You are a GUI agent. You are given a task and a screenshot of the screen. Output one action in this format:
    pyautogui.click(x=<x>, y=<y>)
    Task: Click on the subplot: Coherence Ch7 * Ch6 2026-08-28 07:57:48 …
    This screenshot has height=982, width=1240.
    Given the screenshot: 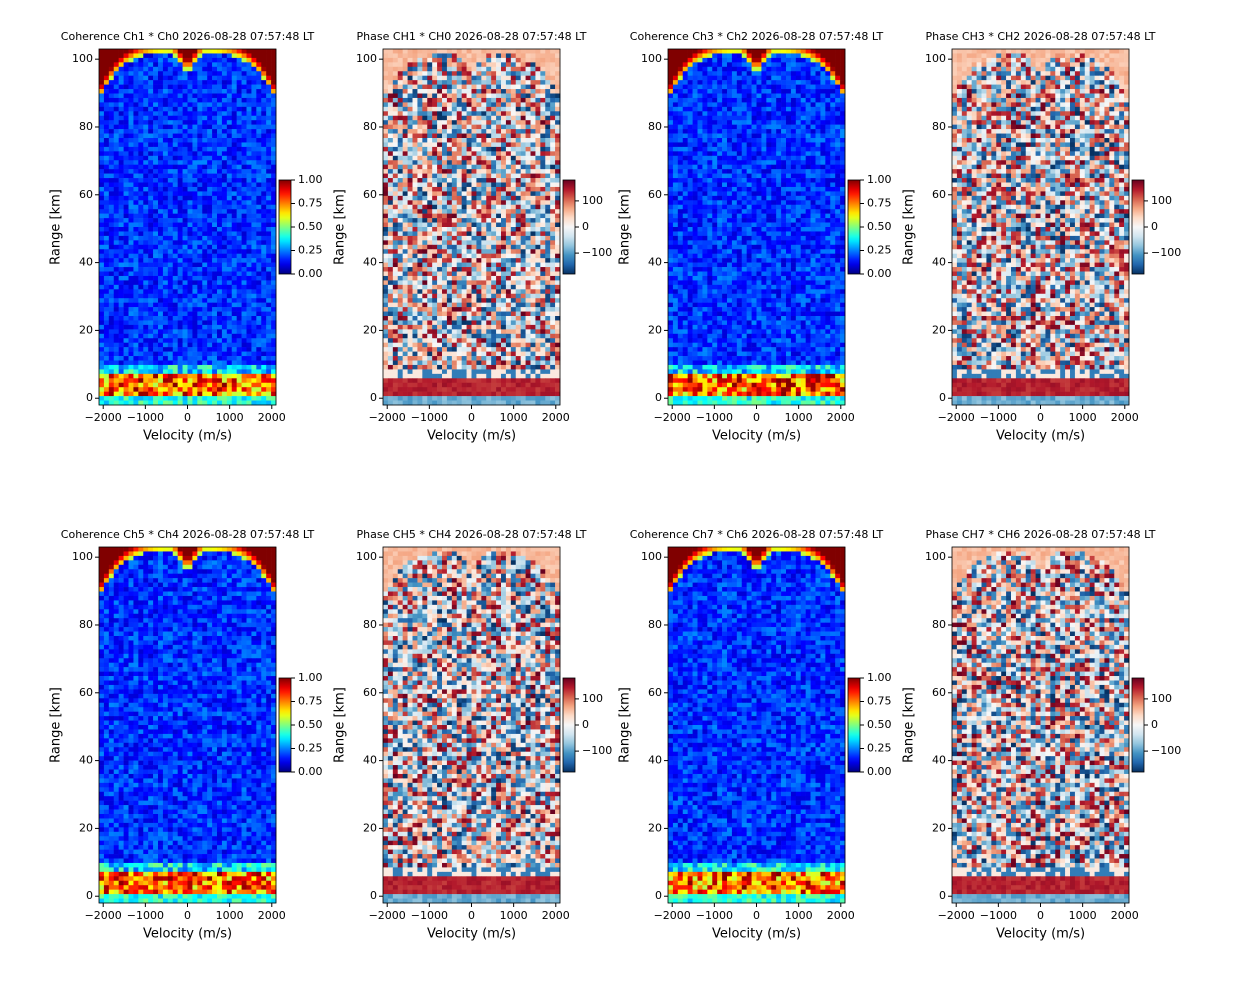 What is the action you would take?
    pyautogui.click(x=755, y=735)
    